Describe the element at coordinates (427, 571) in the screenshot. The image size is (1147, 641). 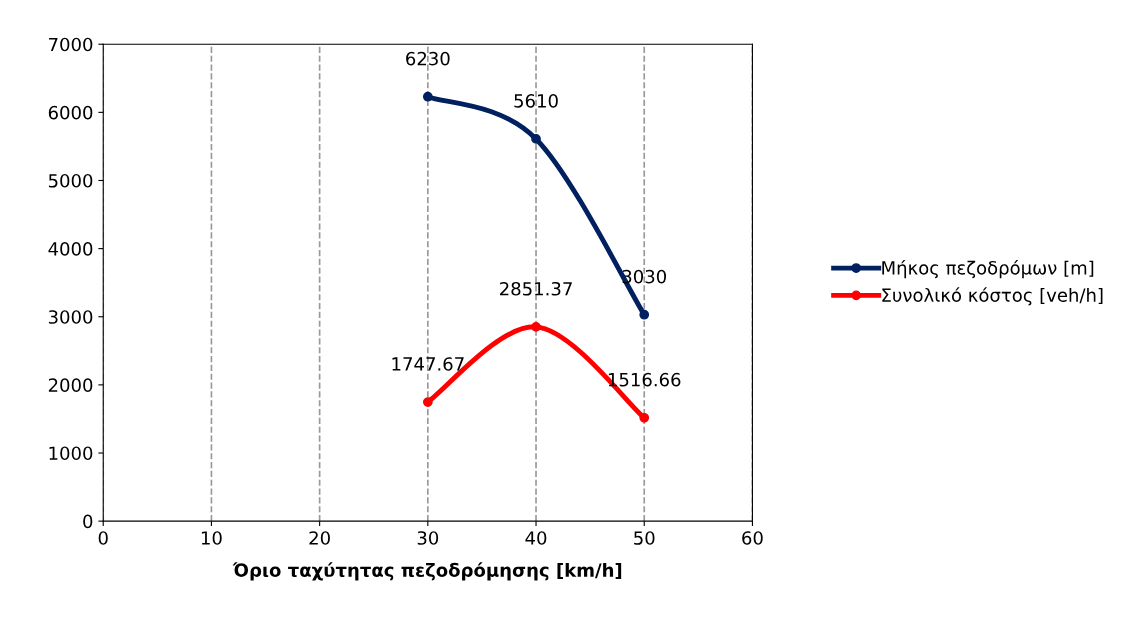
I see `x-axis-title: Όριο ταχύτητας πεζοδρόμησης [km/h]` at that location.